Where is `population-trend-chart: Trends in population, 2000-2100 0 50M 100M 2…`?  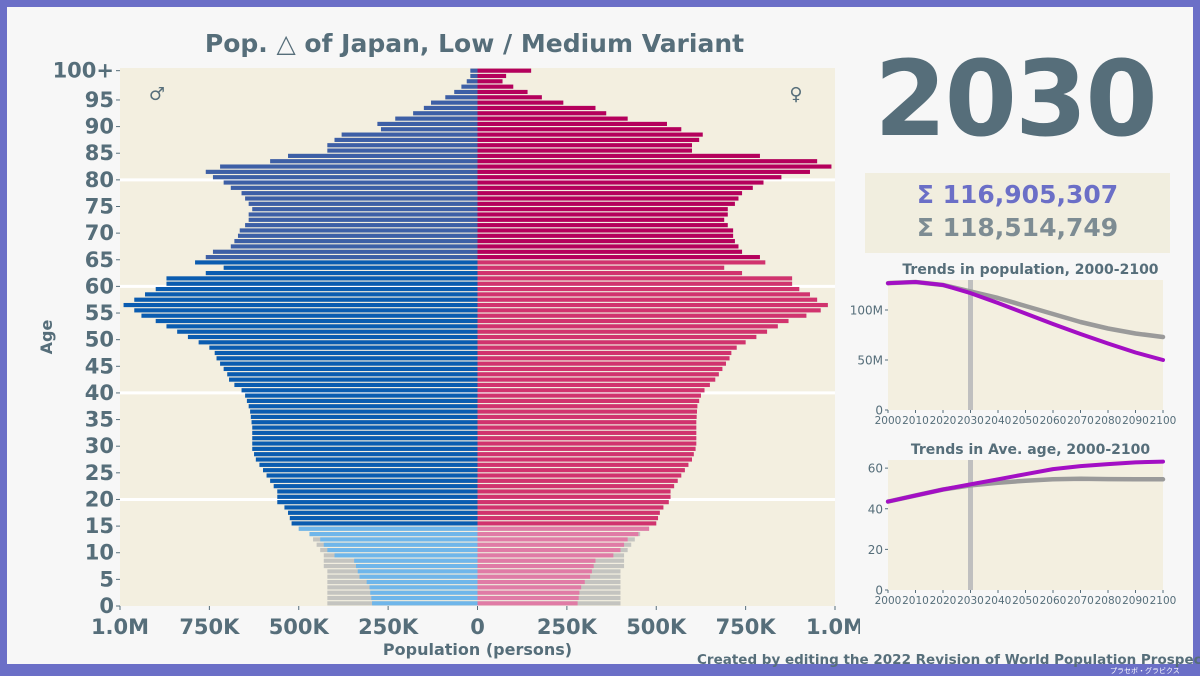
population-trend-chart: Trends in population, 2000-2100 0 50M 100M 2… is located at coordinates (1013, 344).